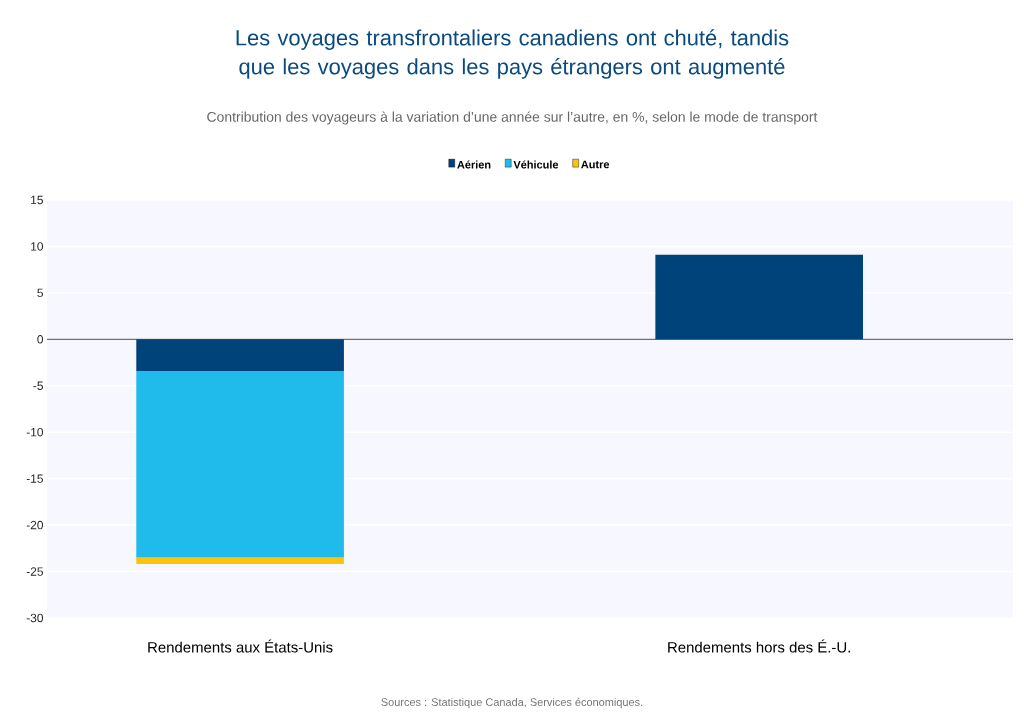 The image size is (1024, 726). Describe the element at coordinates (35, 618) in the screenshot. I see `y-tick-label: -30` at that location.